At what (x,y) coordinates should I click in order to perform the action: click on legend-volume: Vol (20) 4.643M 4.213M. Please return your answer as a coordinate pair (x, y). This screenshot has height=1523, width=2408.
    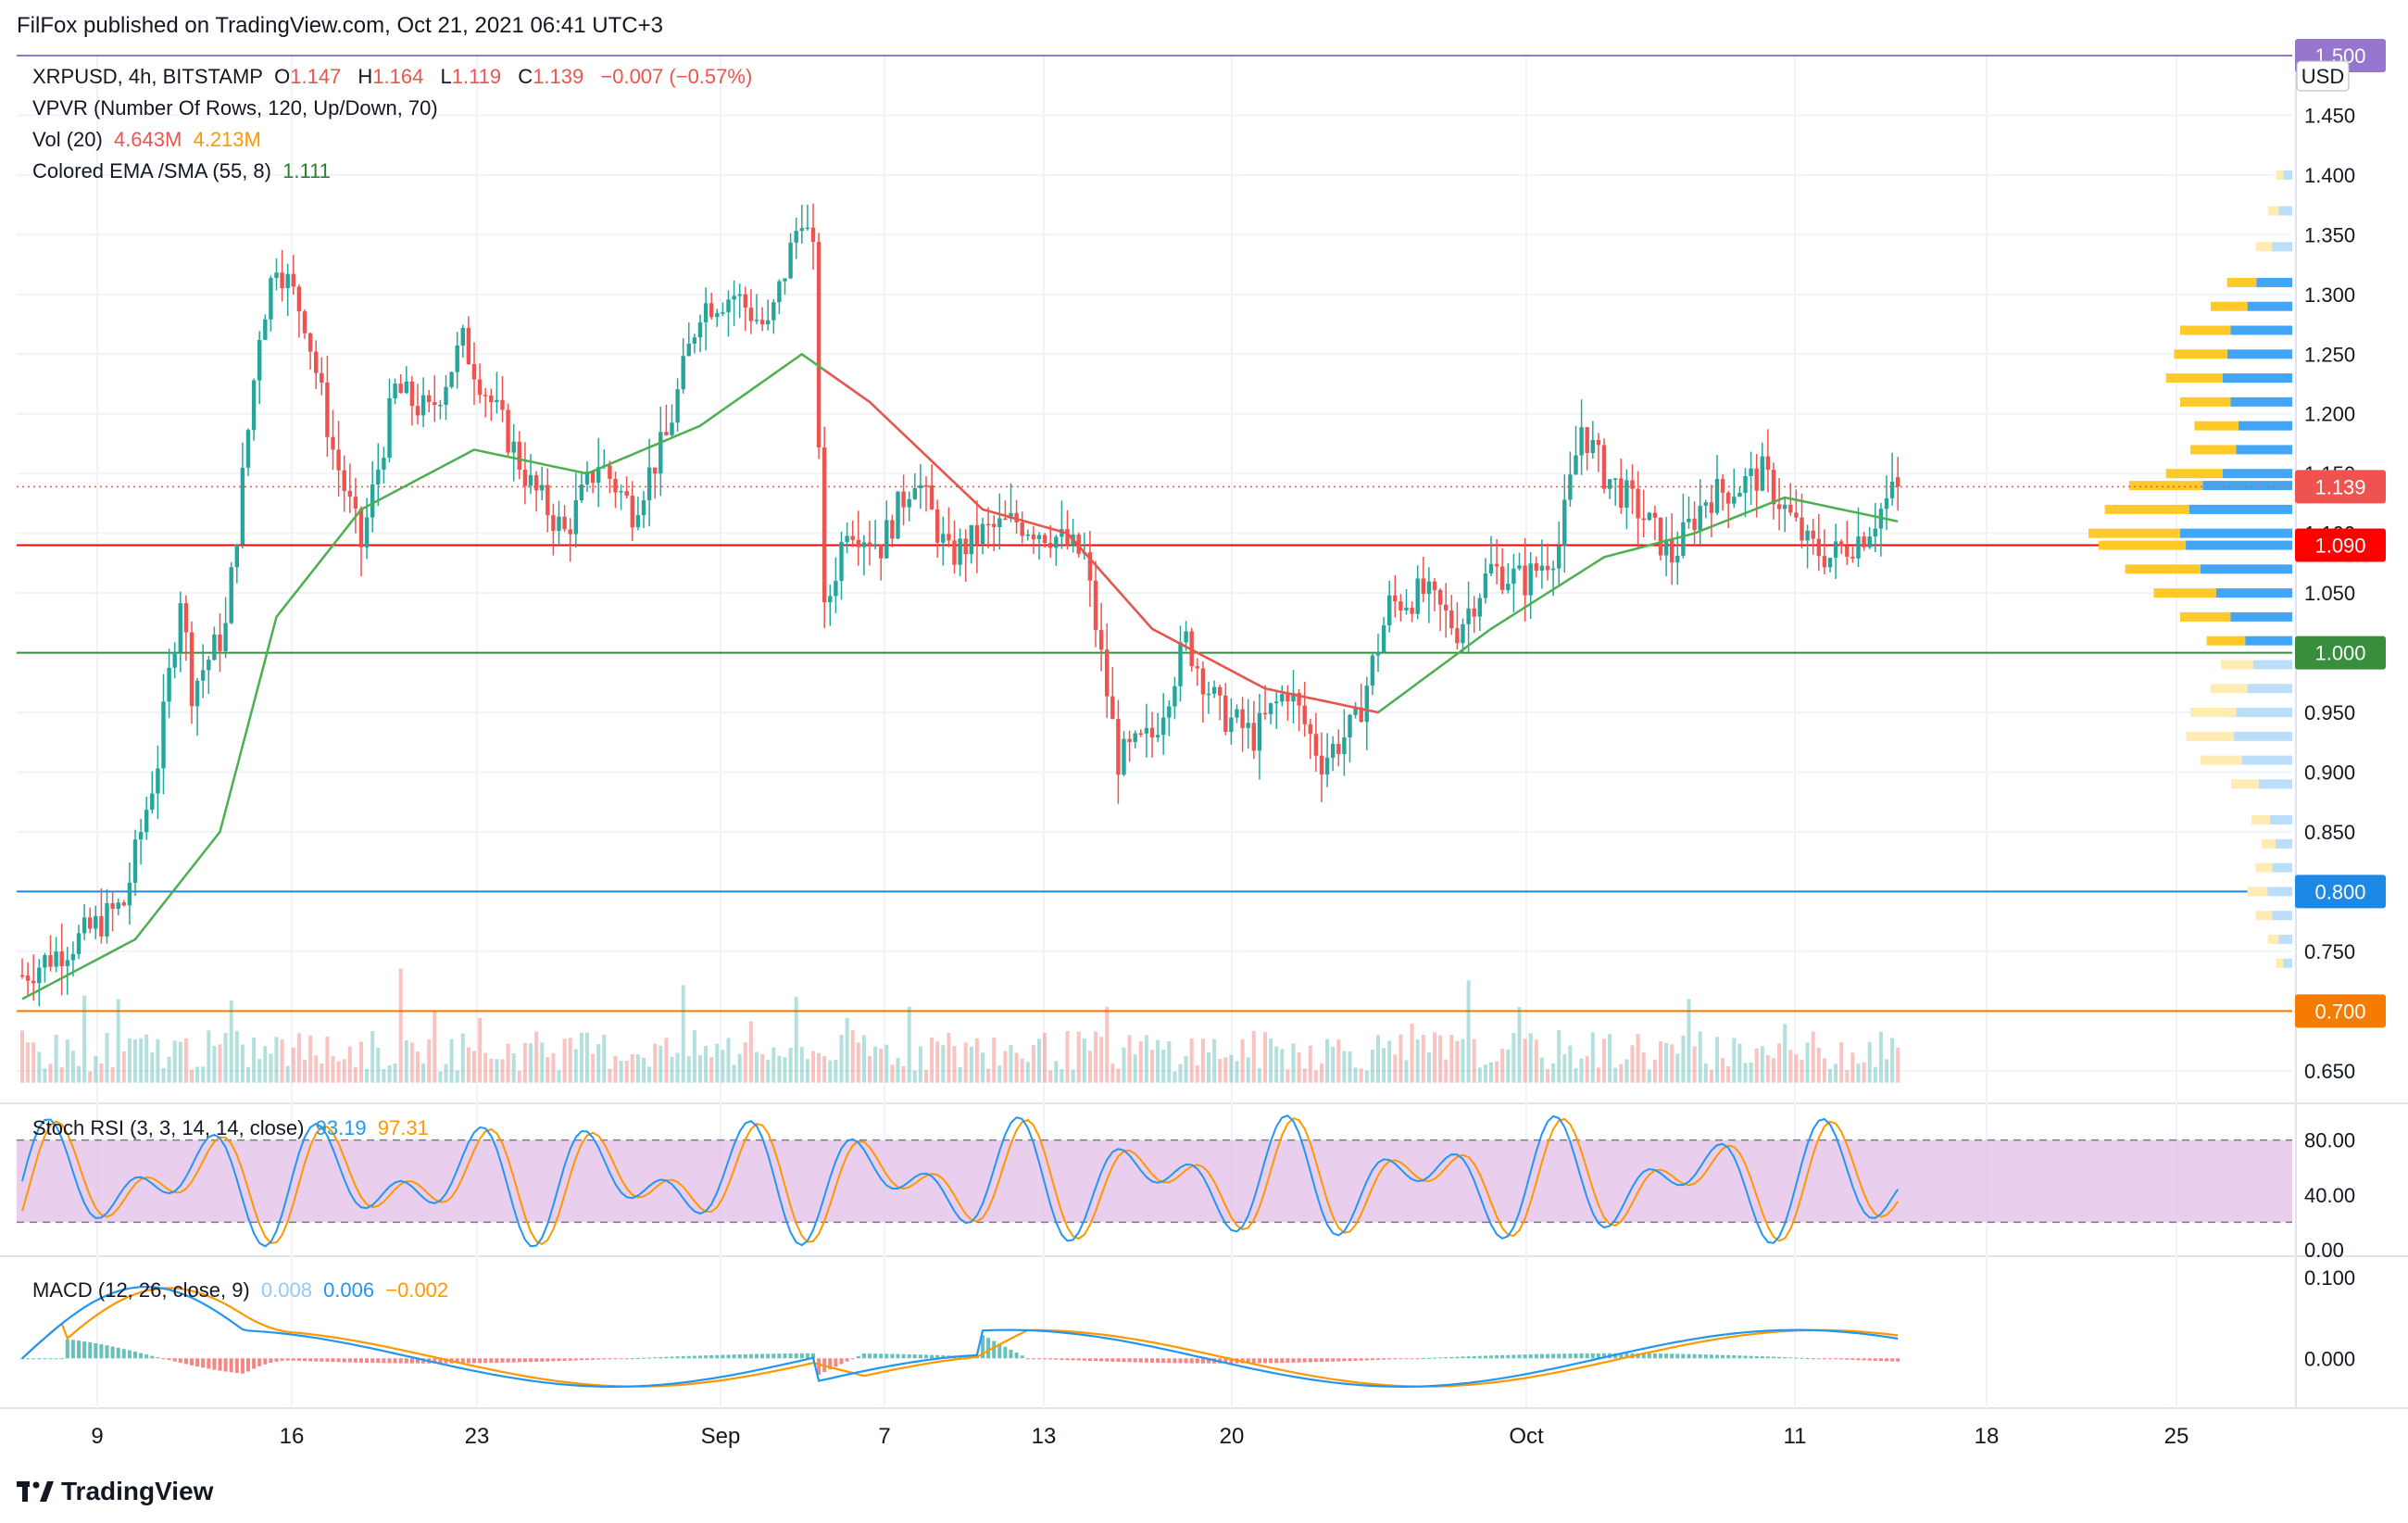
    Looking at the image, I should click on (146, 139).